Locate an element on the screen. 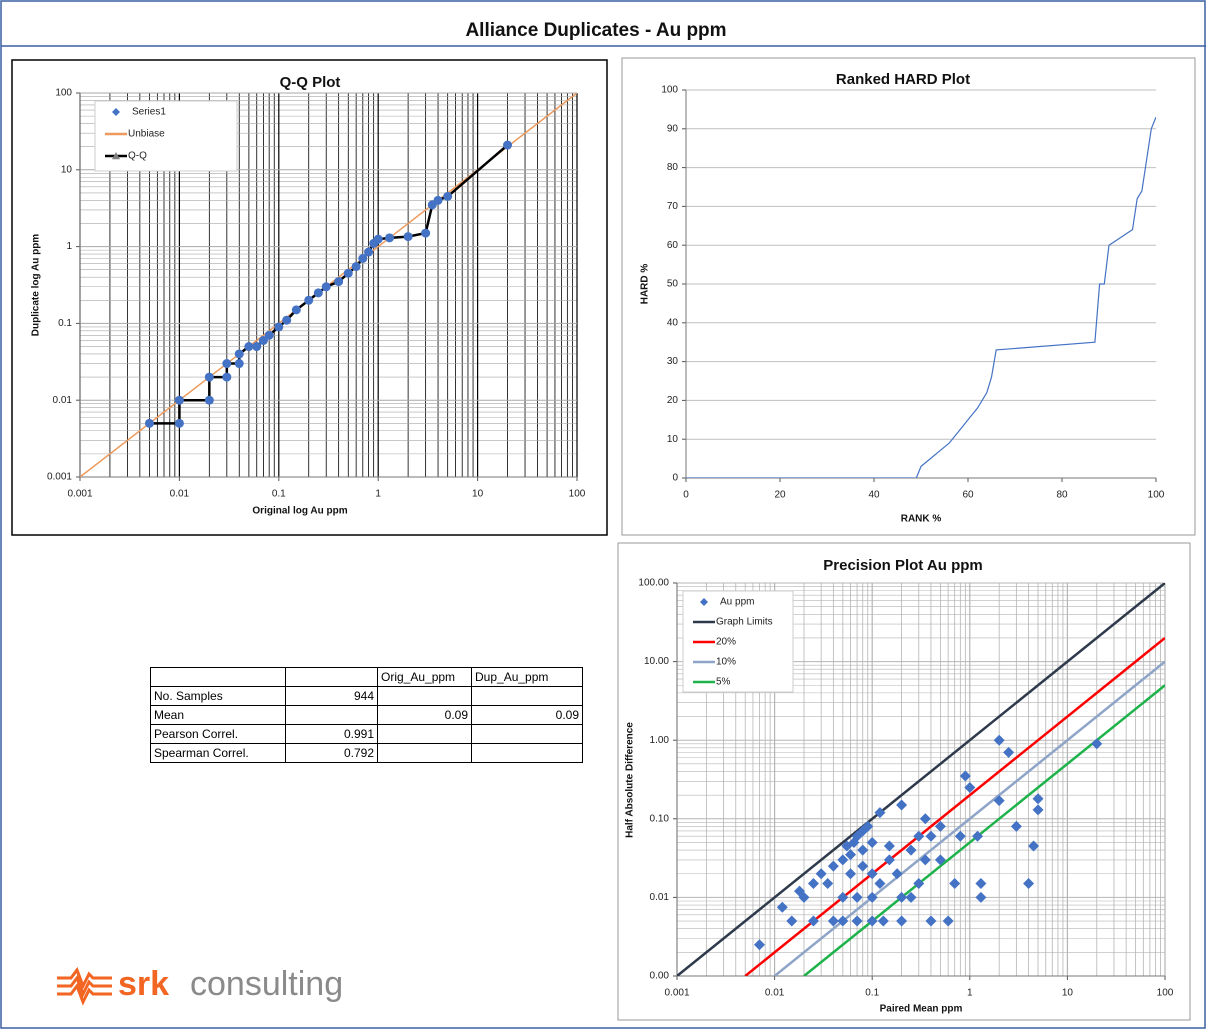  logo-word: consulting is located at coordinates (266, 984).